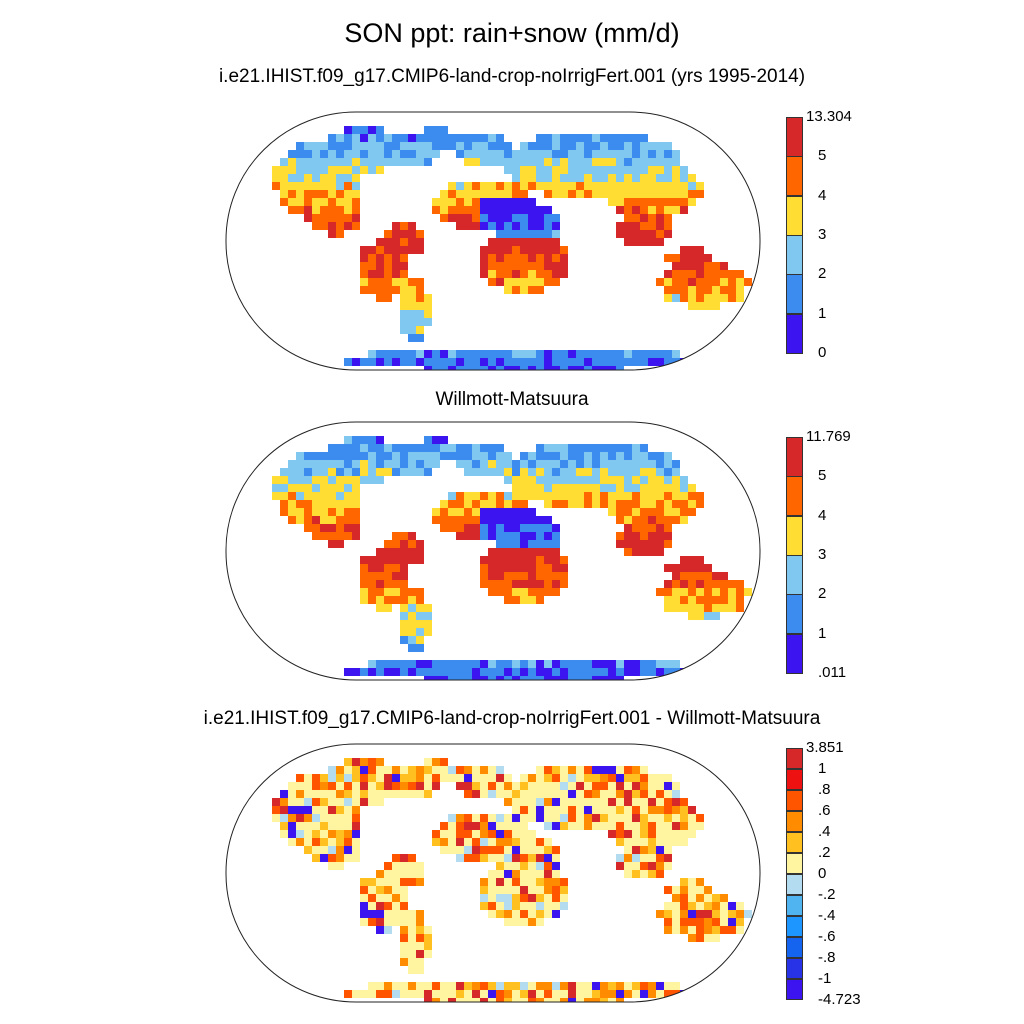  What do you see at coordinates (493, 551) in the screenshot?
I see `panel-2-map` at bounding box center [493, 551].